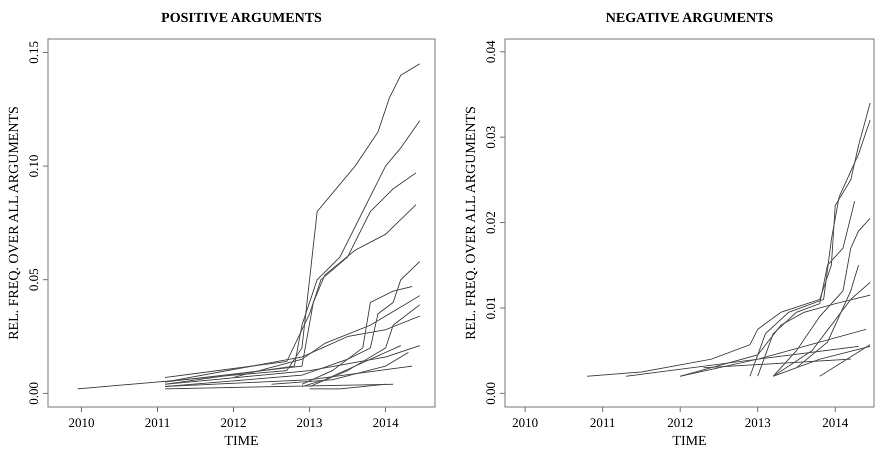  Describe the element at coordinates (490, 137) in the screenshot. I see `y-tick-label: 0.03` at that location.